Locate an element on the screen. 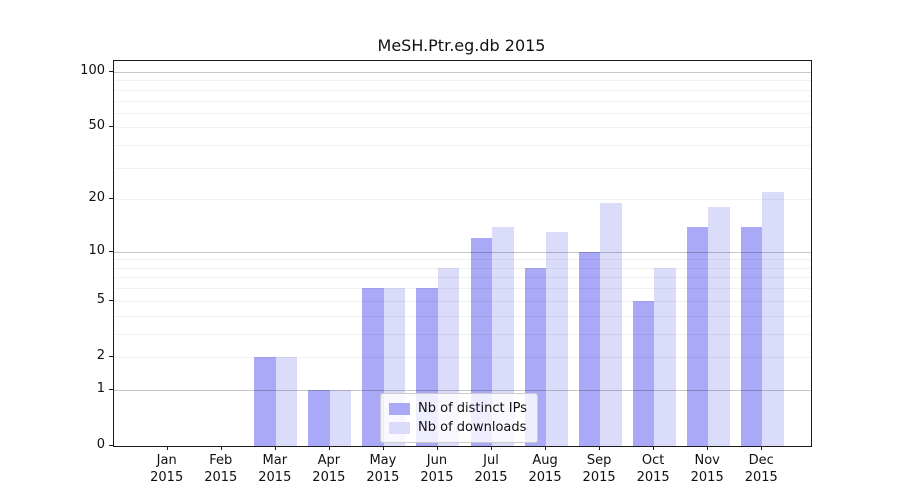 This screenshot has height=500, width=900. xtick-mark-mar is located at coordinates (275, 448).